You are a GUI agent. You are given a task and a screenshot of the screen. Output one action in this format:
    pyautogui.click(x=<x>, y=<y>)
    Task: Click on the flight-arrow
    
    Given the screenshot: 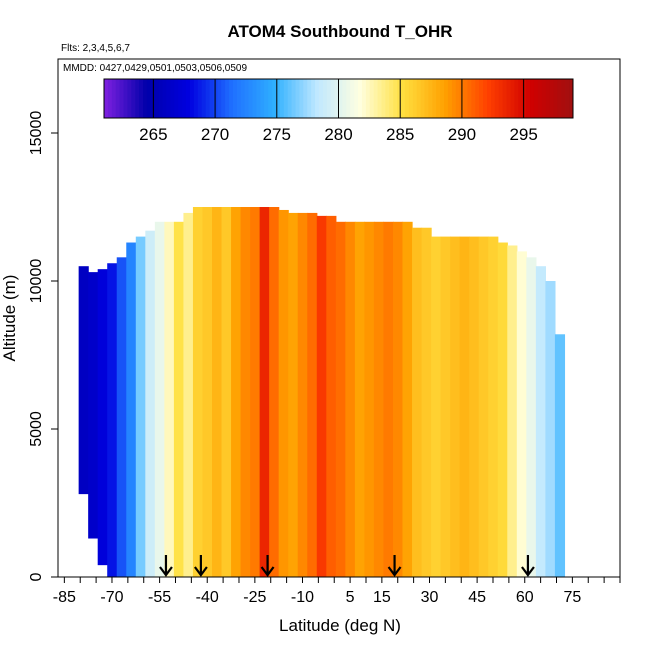 What is the action you would take?
    pyautogui.click(x=267, y=566)
    